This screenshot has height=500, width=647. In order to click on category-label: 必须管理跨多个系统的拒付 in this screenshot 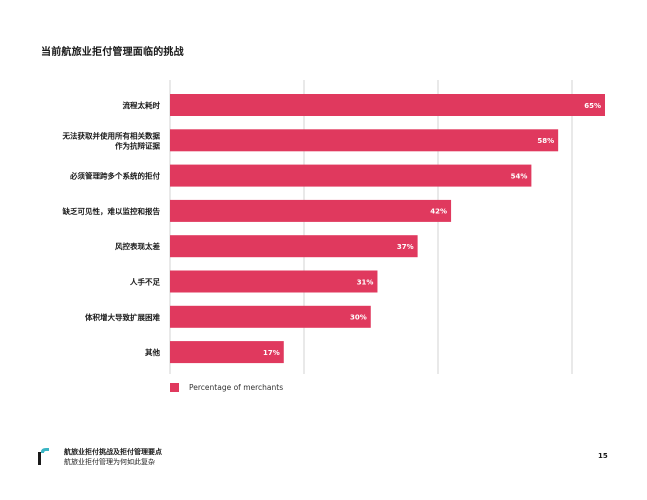, I will do `click(114, 176)`.